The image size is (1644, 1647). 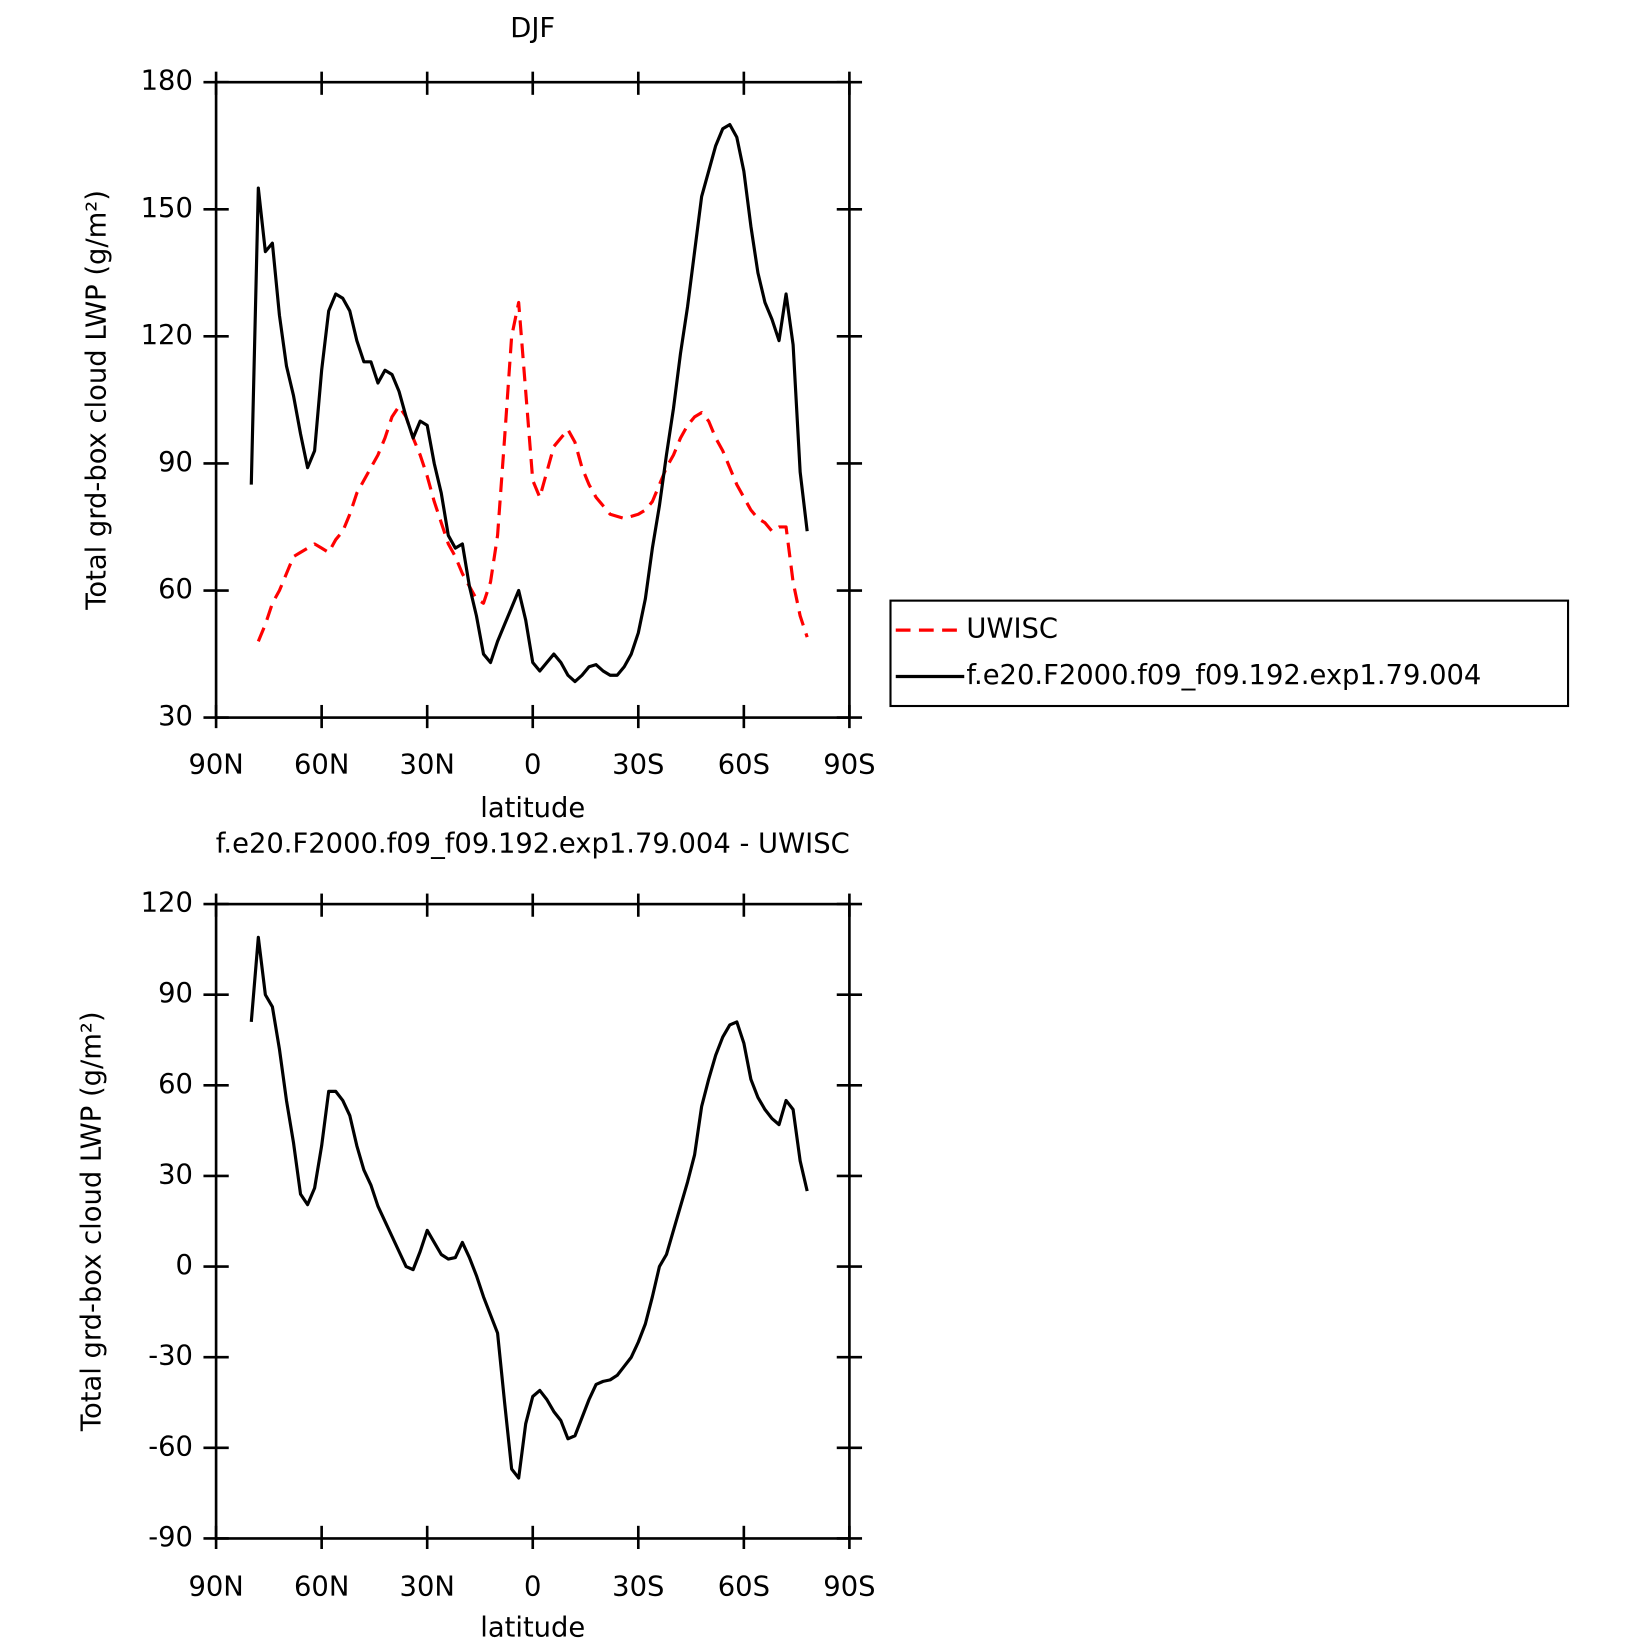 I want to click on y-tick-label: 180, so click(x=167, y=81).